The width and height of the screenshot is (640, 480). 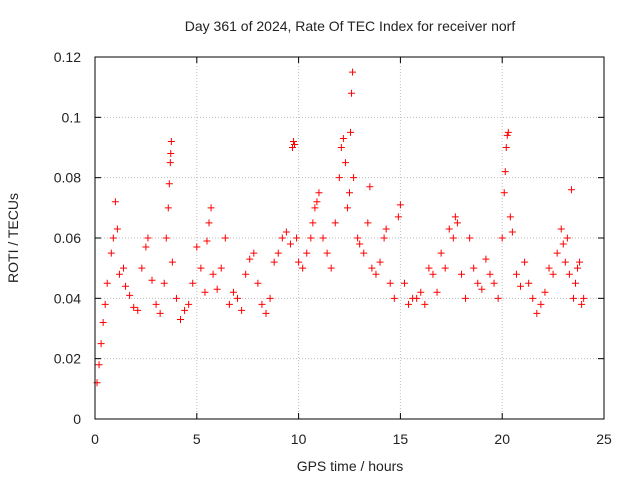 What do you see at coordinates (299, 439) in the screenshot?
I see `x-tick-label: 10` at bounding box center [299, 439].